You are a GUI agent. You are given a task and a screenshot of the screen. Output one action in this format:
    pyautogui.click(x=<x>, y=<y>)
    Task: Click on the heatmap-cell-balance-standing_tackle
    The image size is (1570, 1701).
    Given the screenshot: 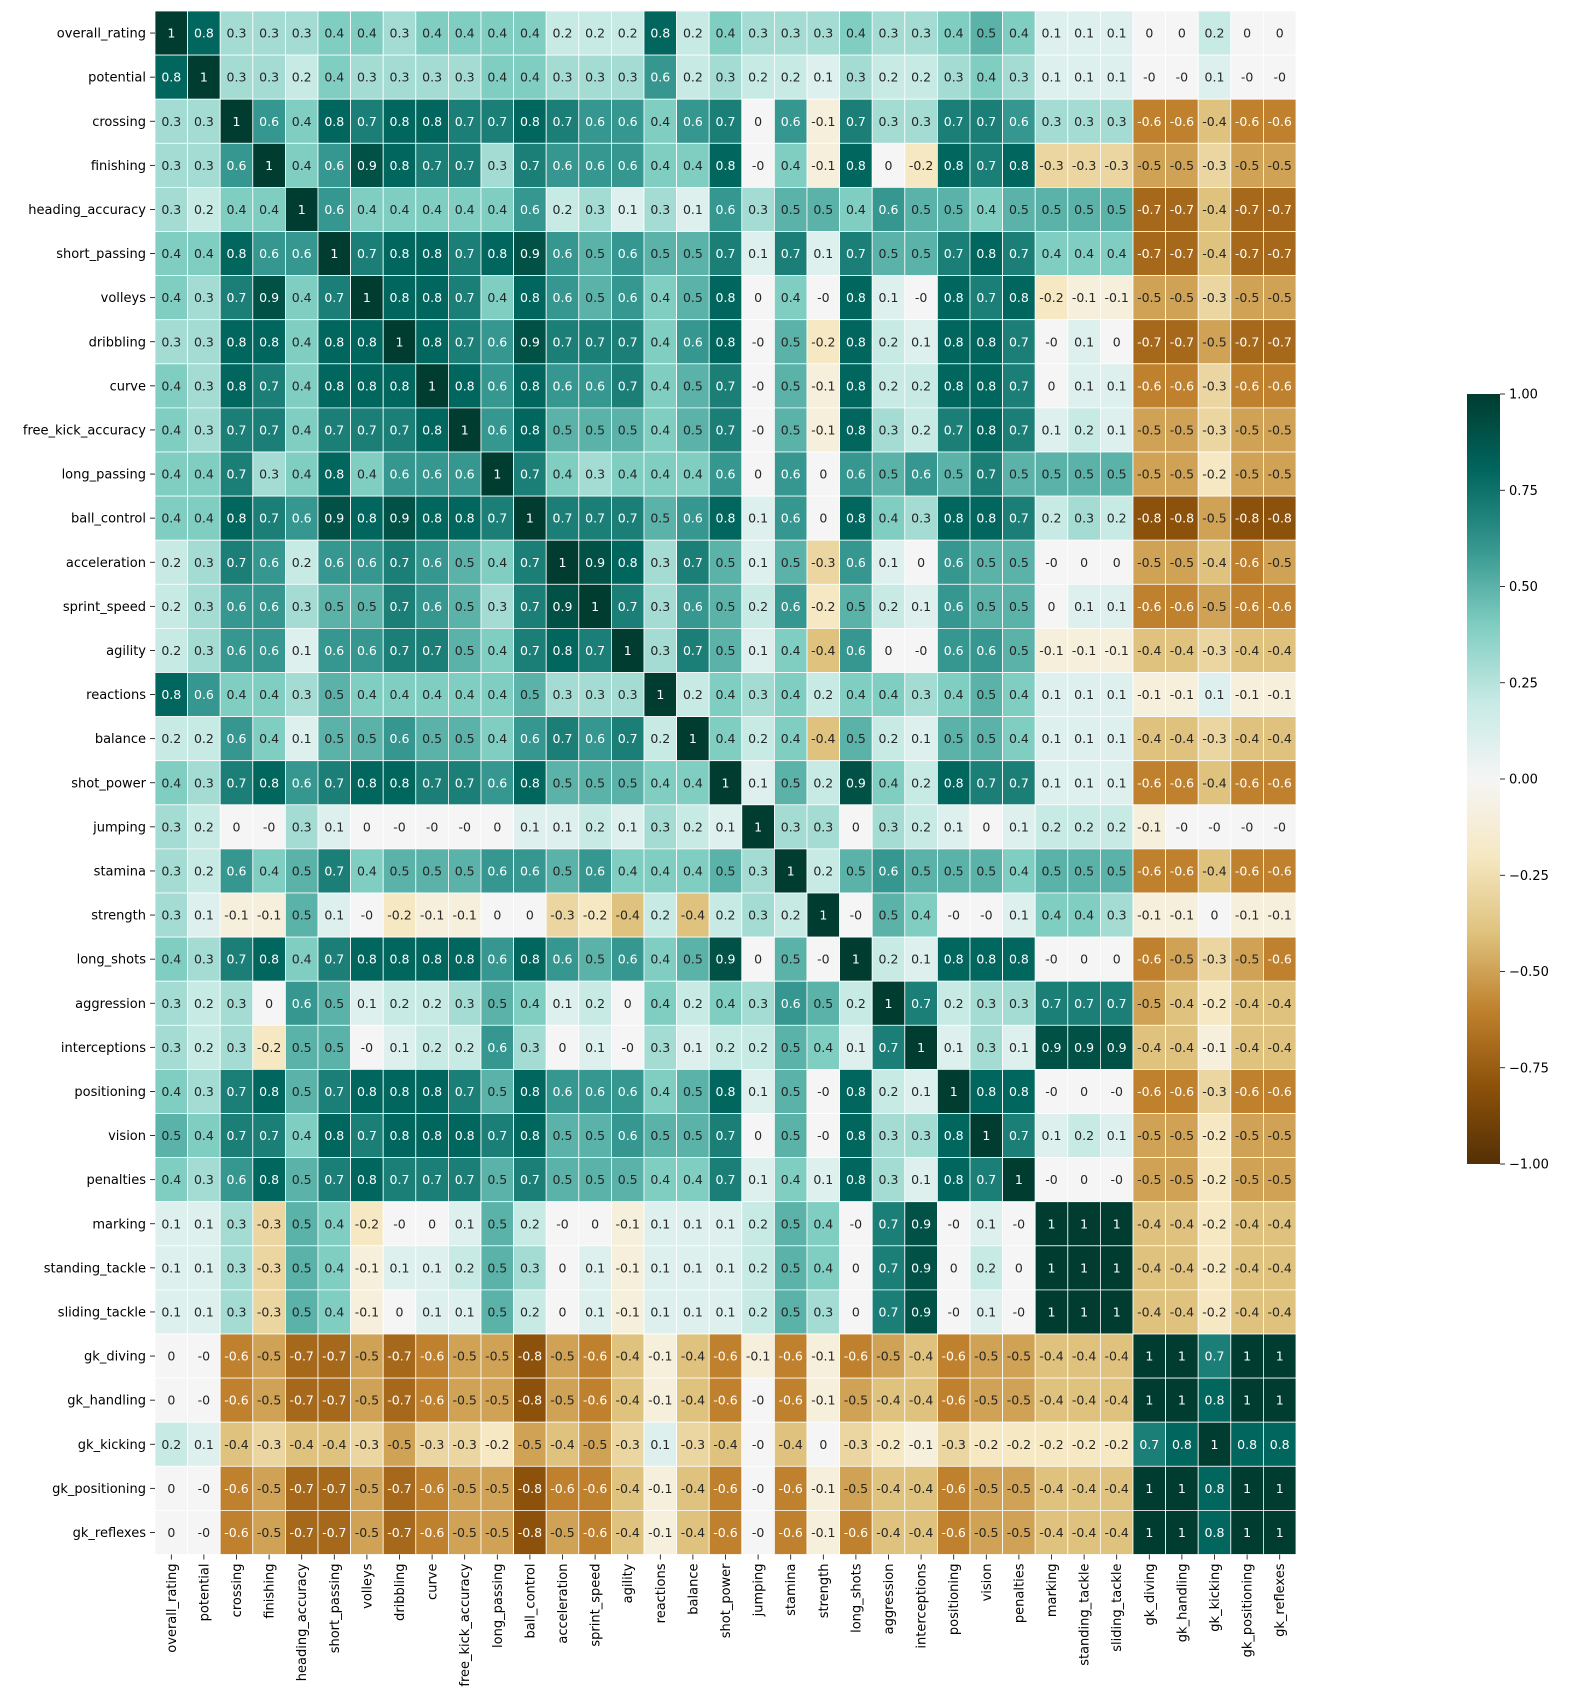 What is the action you would take?
    pyautogui.click(x=1084, y=739)
    